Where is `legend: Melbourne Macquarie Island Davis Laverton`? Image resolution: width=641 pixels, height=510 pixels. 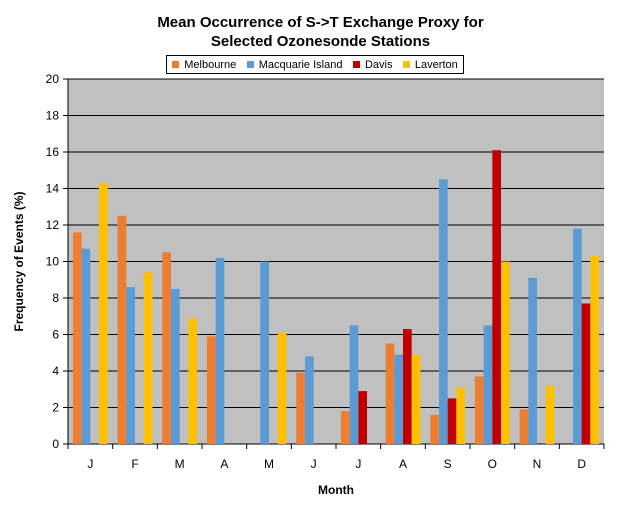
legend: Melbourne Macquarie Island Davis Laverton is located at coordinates (315, 64).